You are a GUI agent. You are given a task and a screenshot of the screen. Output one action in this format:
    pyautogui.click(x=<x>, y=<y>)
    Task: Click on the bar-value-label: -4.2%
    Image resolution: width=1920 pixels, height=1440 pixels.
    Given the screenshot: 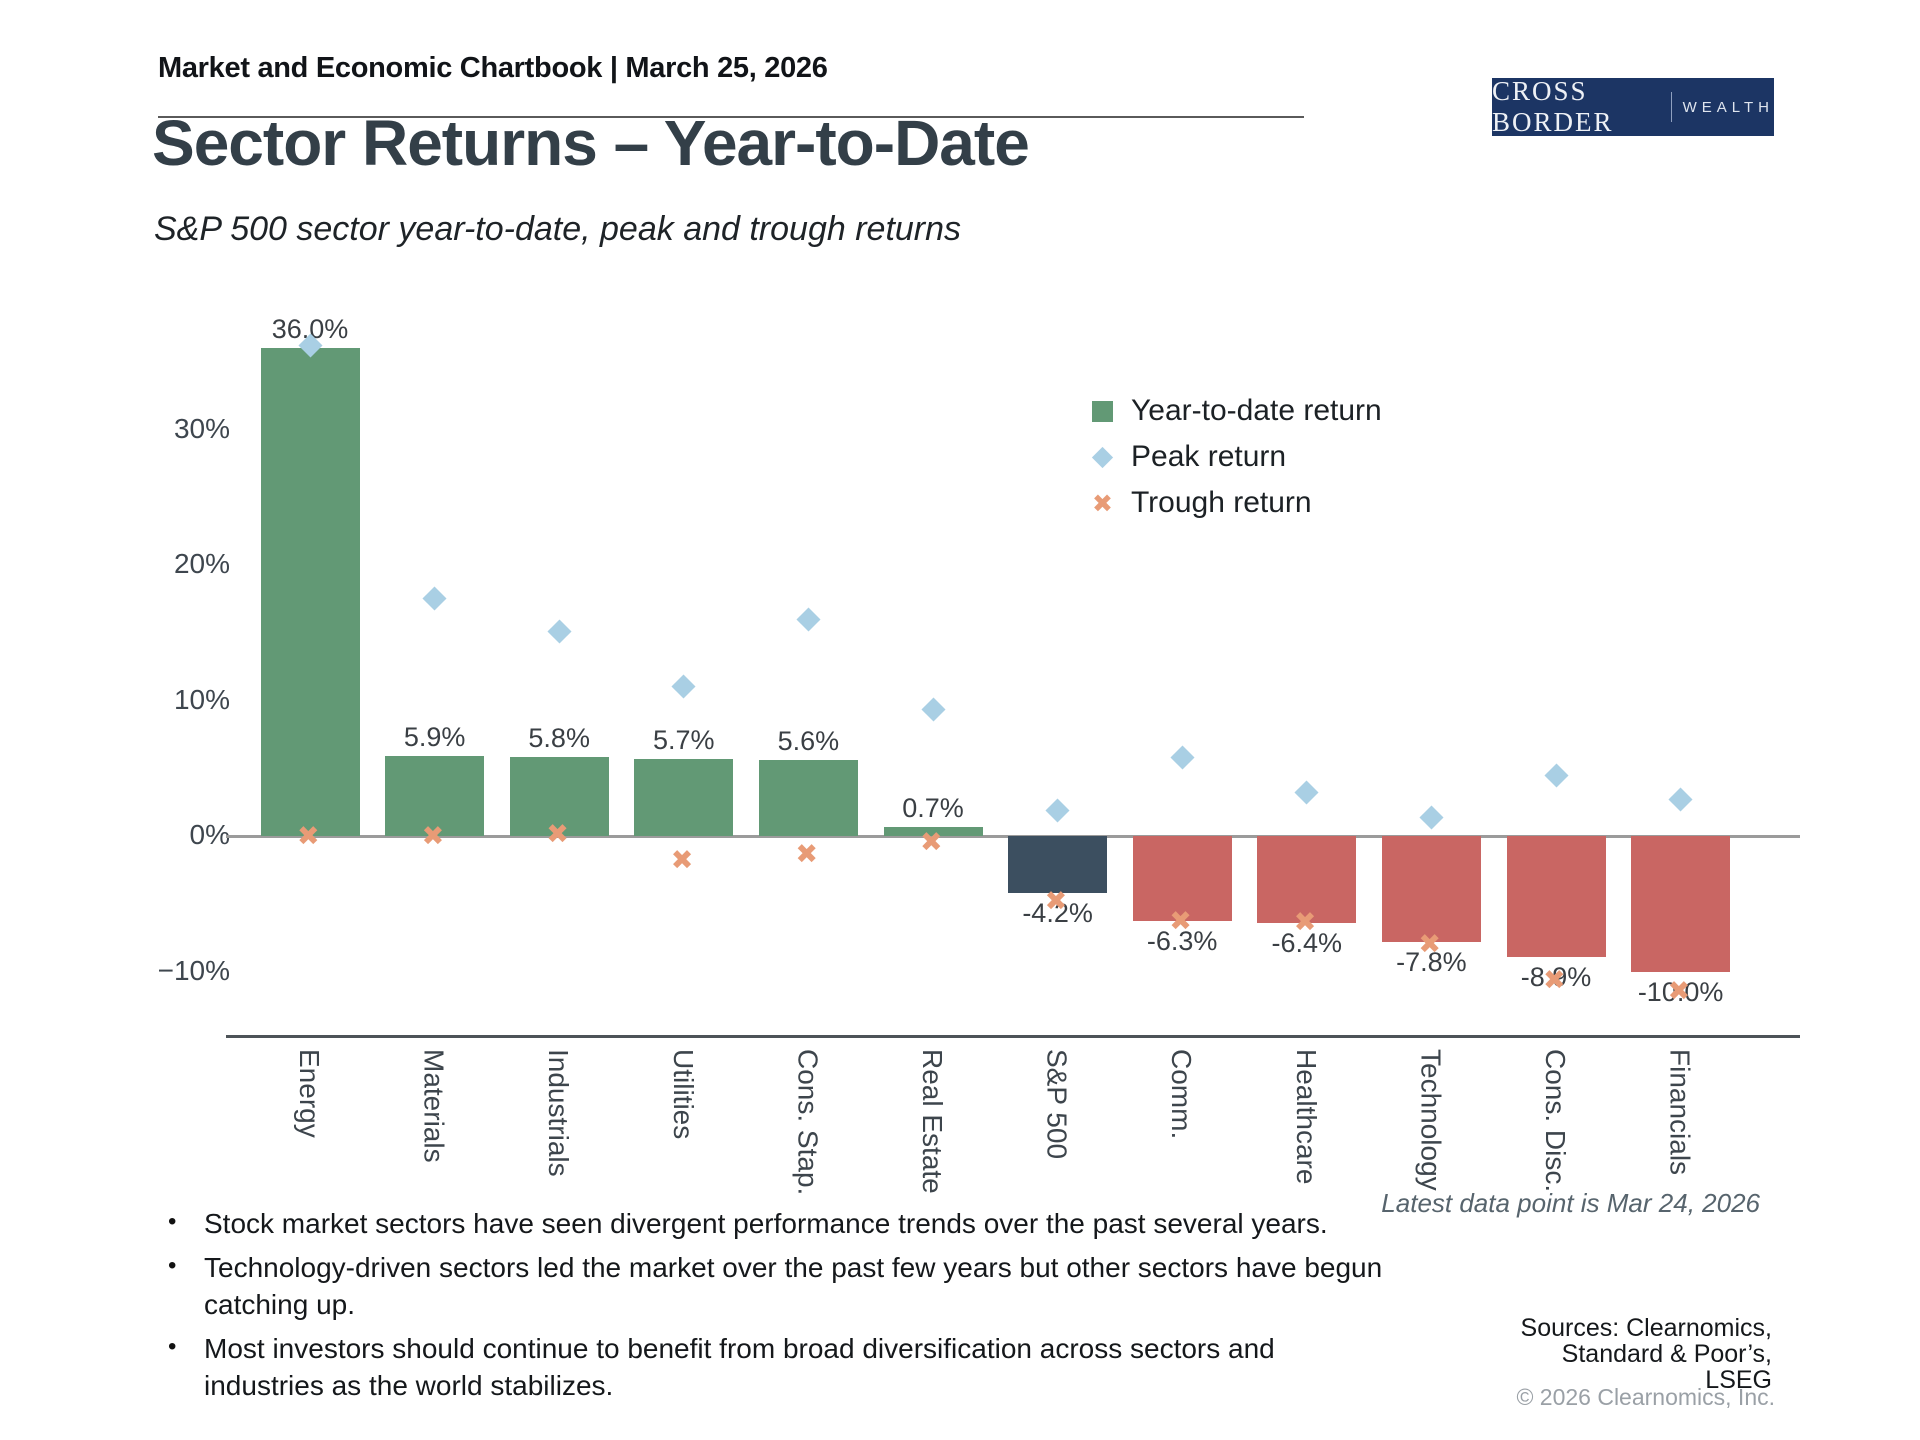 What is the action you would take?
    pyautogui.click(x=1057, y=912)
    